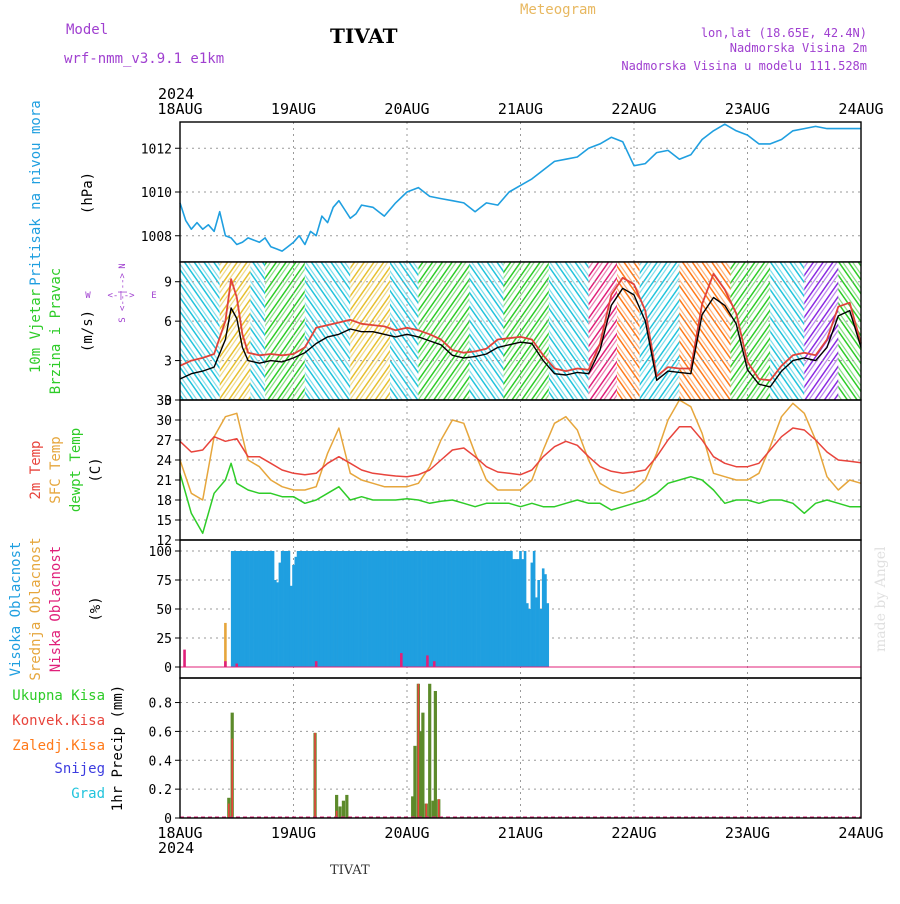  Describe the element at coordinates (88, 193) in the screenshot. I see `pressure-unit-label: (hPa)` at that location.